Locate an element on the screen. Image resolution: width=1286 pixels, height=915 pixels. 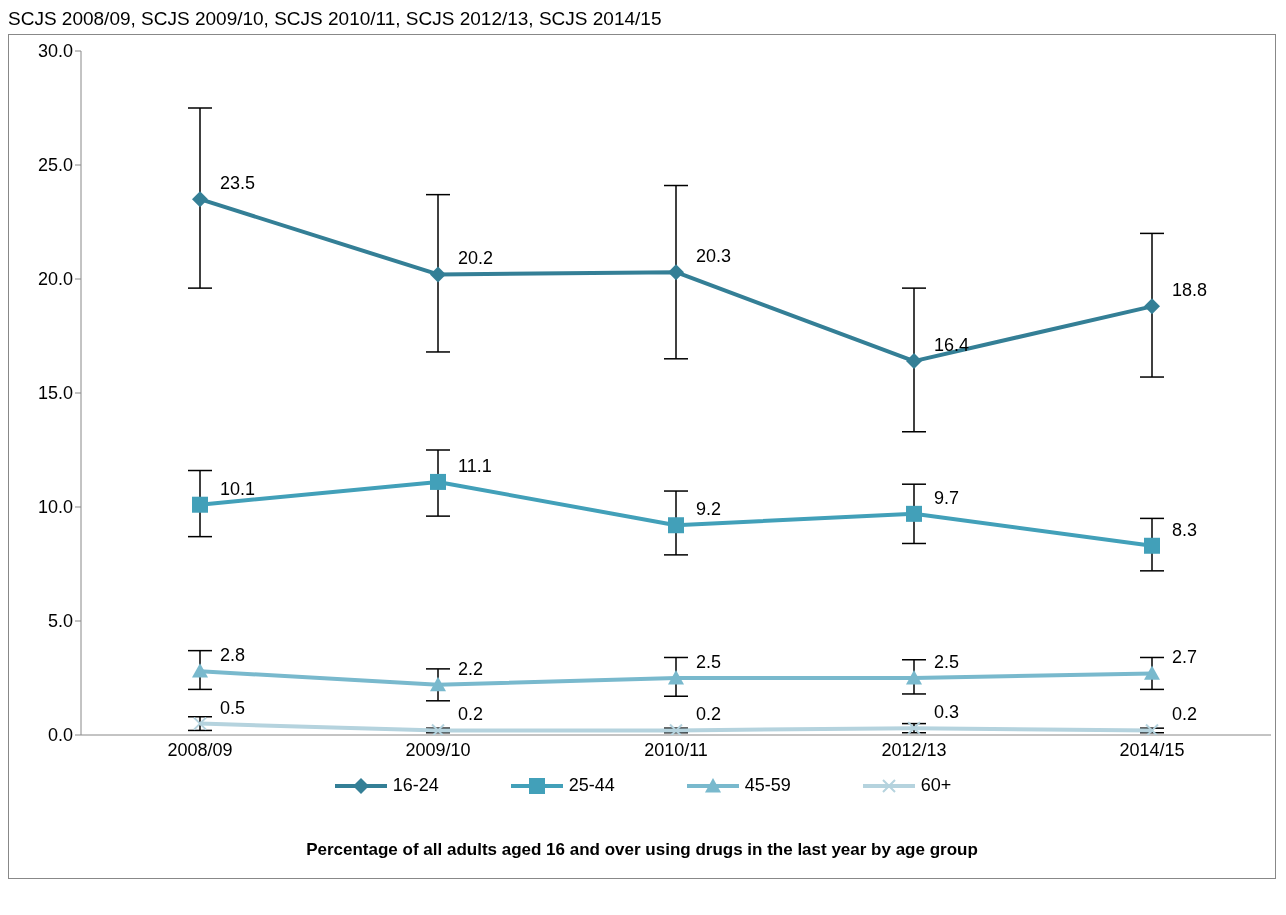
x-tick-label: 2009/10 is located at coordinates (438, 749).